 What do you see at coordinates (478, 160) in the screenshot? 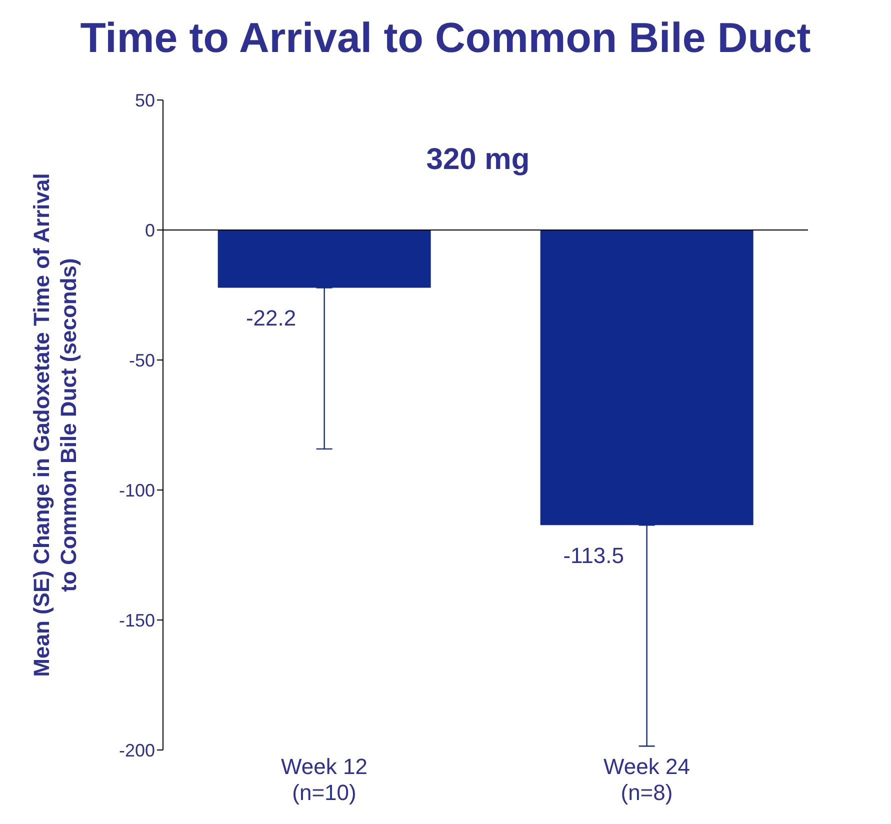
I see `annotation: 320 mg` at bounding box center [478, 160].